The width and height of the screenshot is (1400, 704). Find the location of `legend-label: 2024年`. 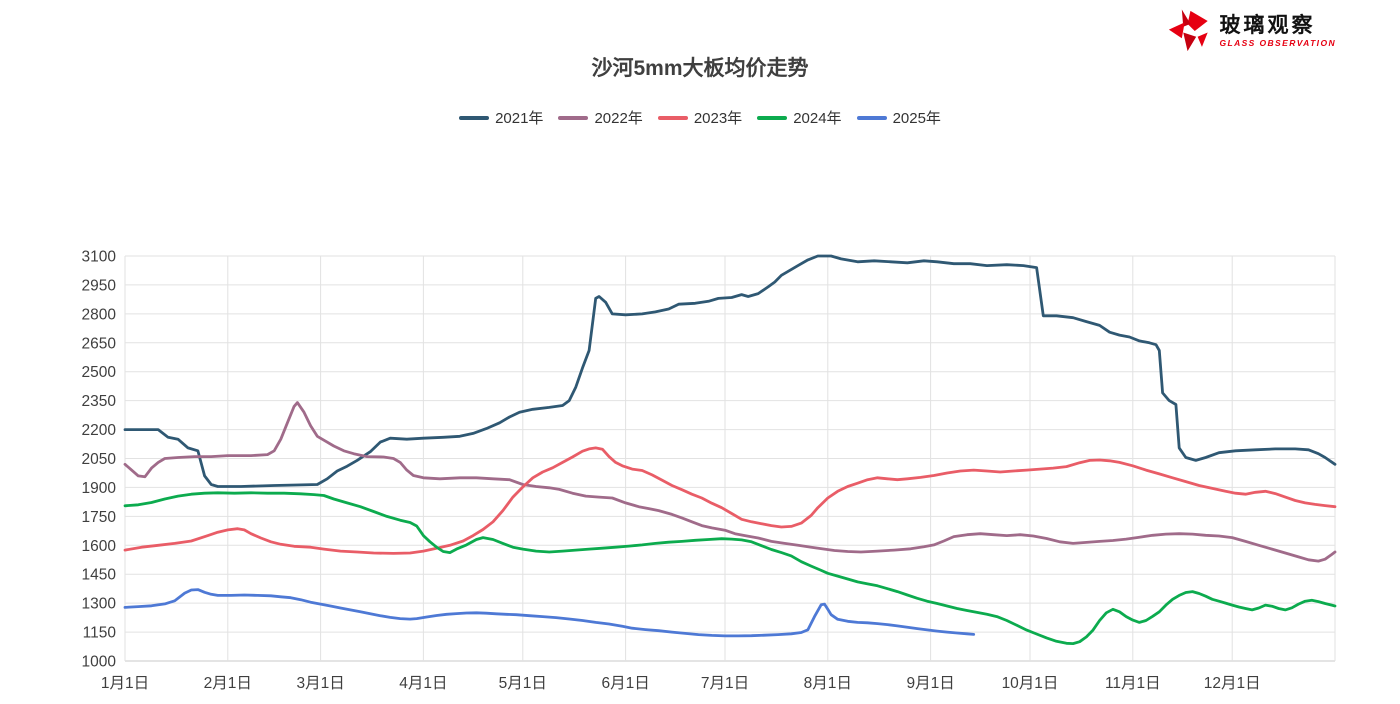

legend-label: 2024年 is located at coordinates (817, 118).